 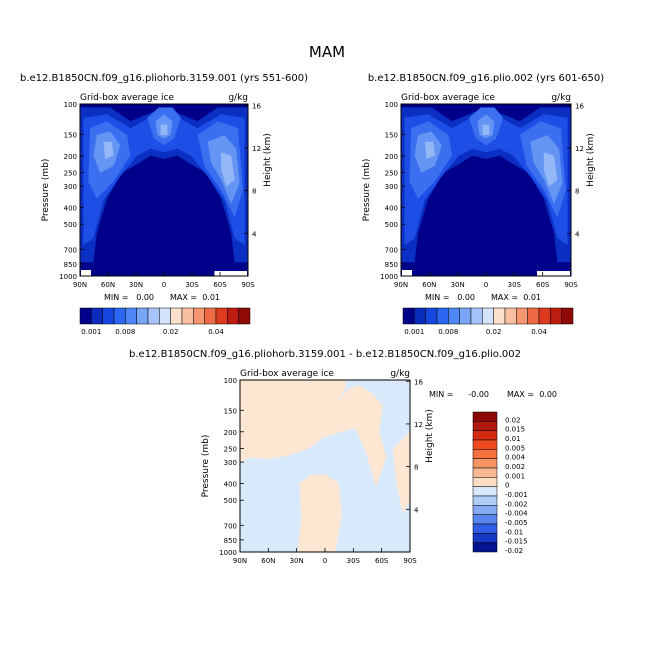 What do you see at coordinates (532, 297) in the screenshot?
I see `stats-max-value: 0.01` at bounding box center [532, 297].